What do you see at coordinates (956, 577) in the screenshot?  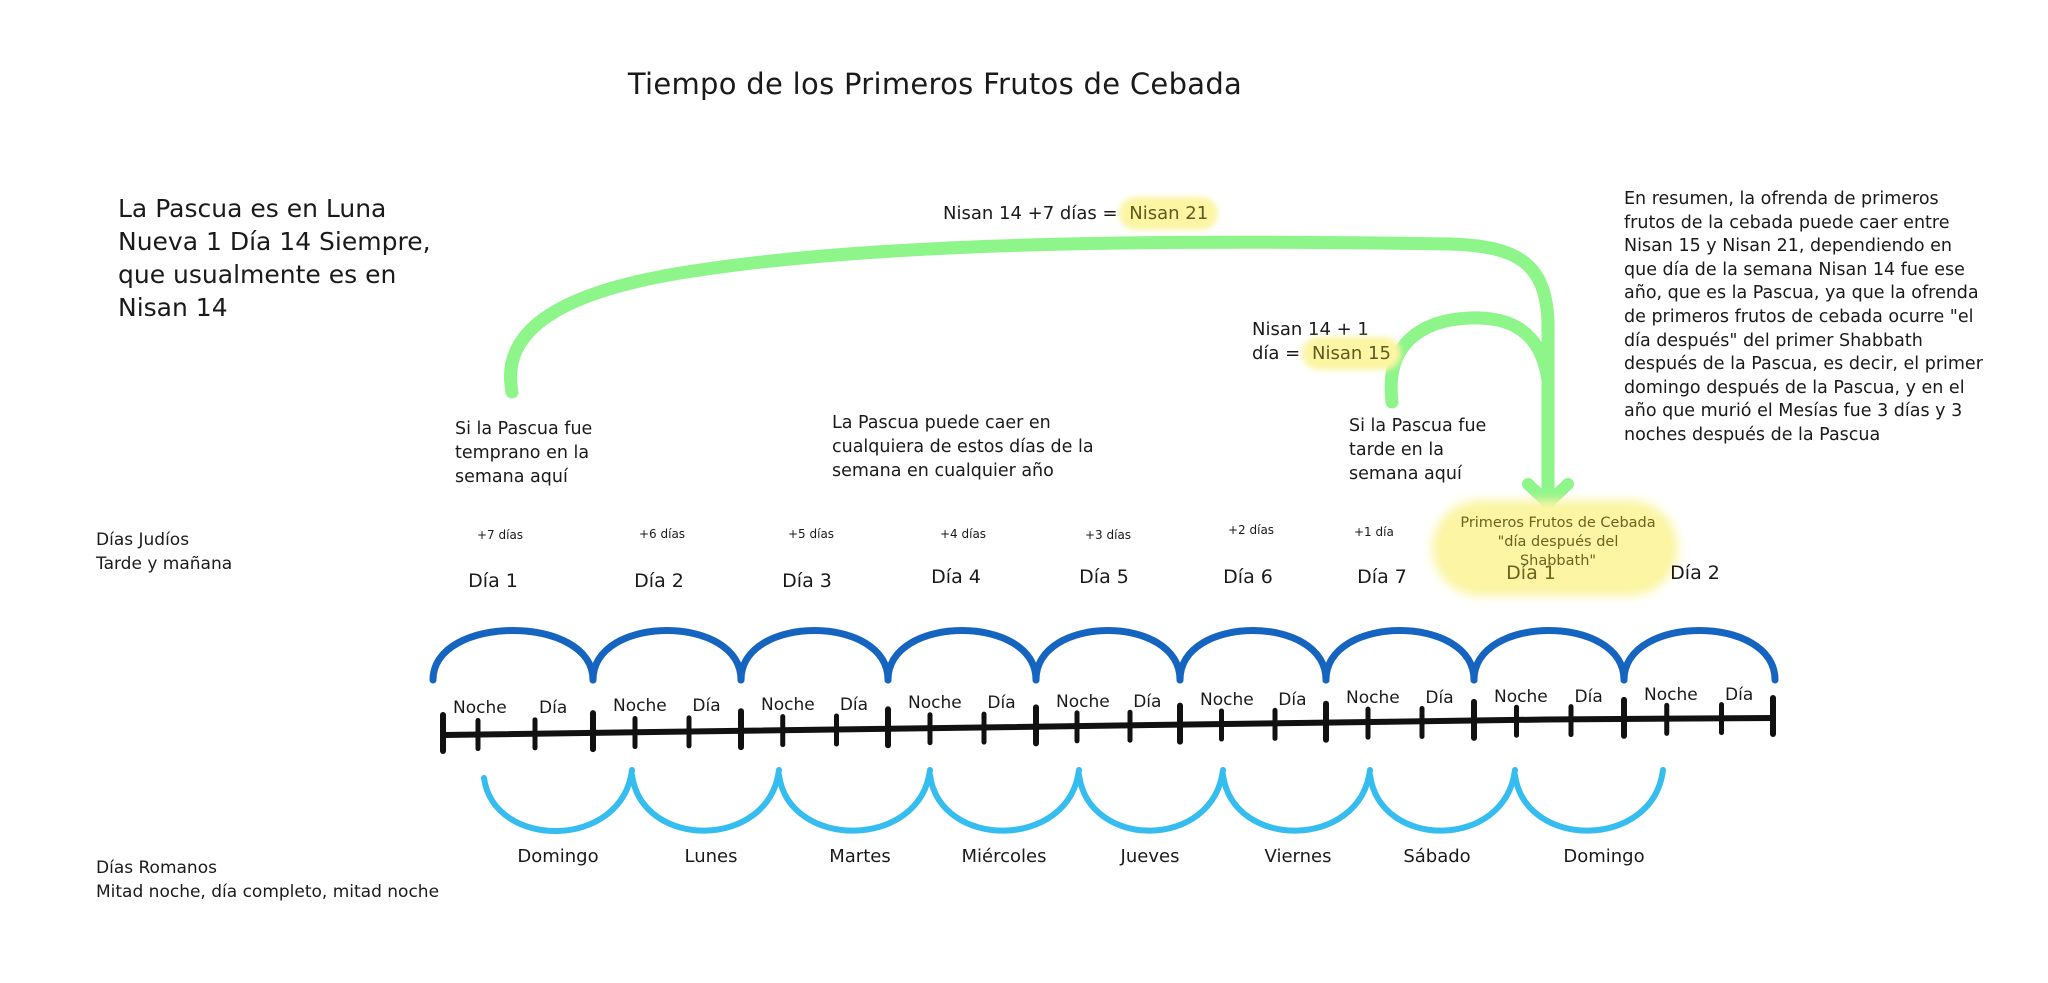 I see `jewish-day-label: Día 4` at bounding box center [956, 577].